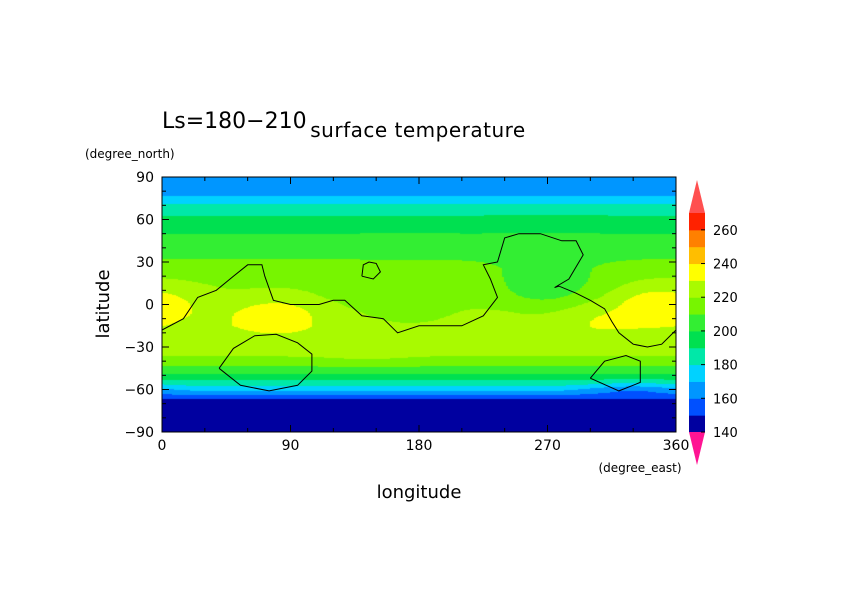 The height and width of the screenshot is (595, 842). What do you see at coordinates (139, 348) in the screenshot?
I see `y-tick-label--30: −30` at bounding box center [139, 348].